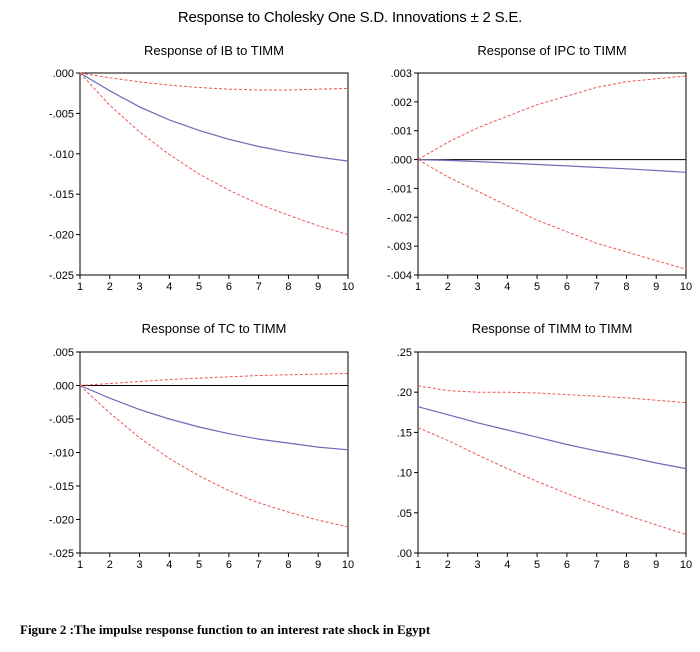 The width and height of the screenshot is (700, 652). I want to click on y-tick-label: .15, so click(404, 433).